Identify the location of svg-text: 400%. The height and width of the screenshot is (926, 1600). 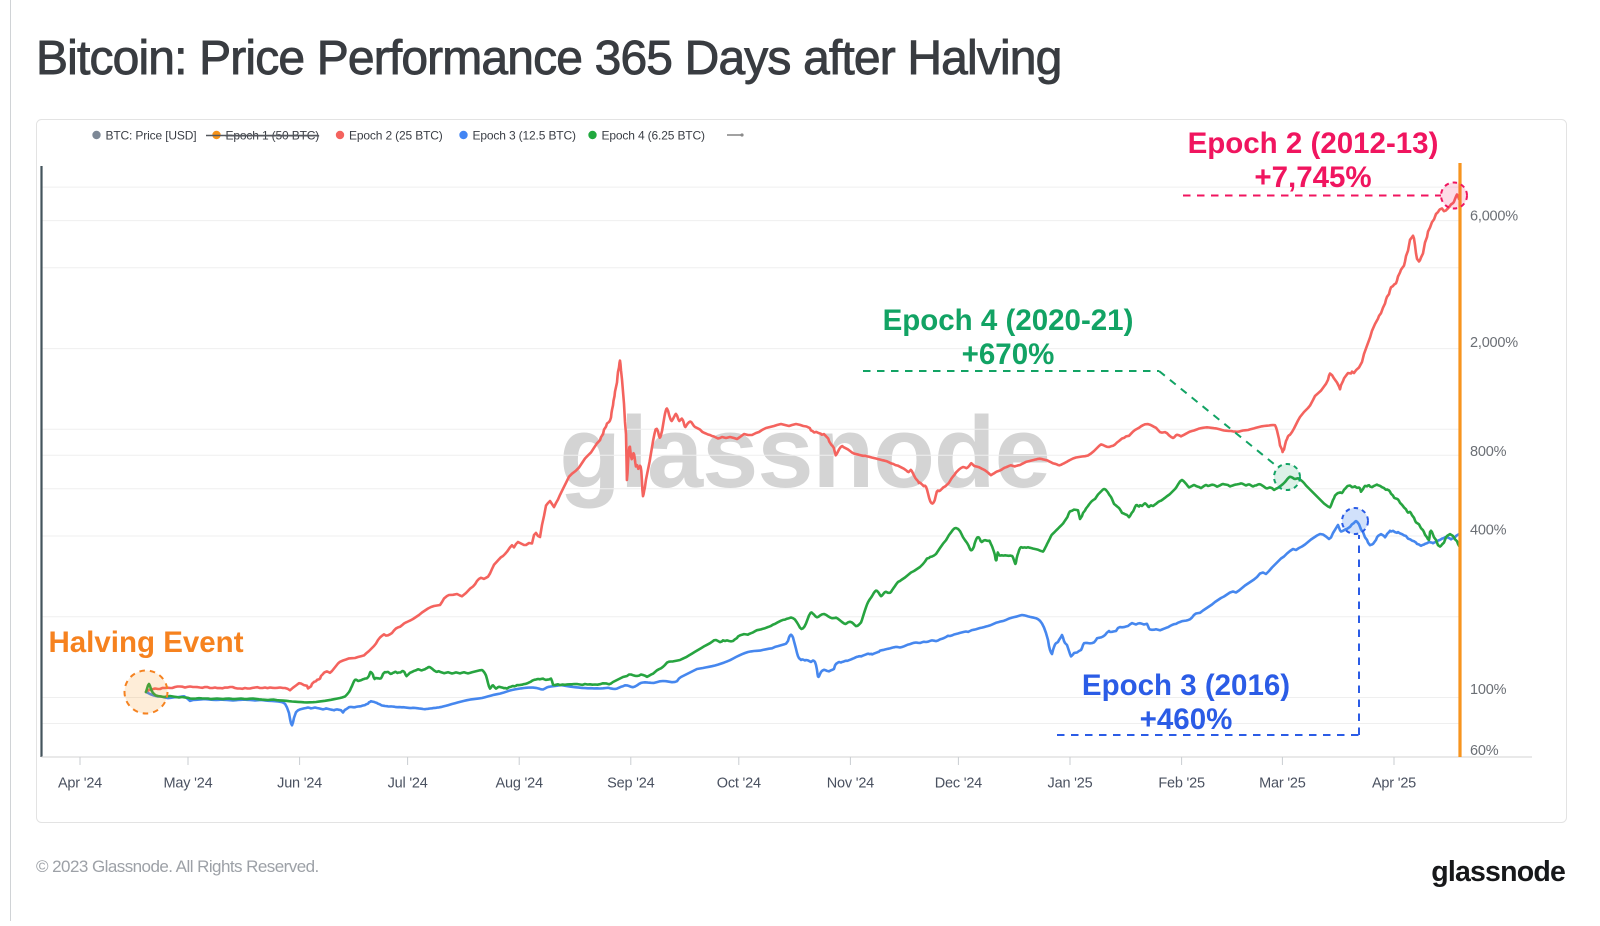
(1488, 531).